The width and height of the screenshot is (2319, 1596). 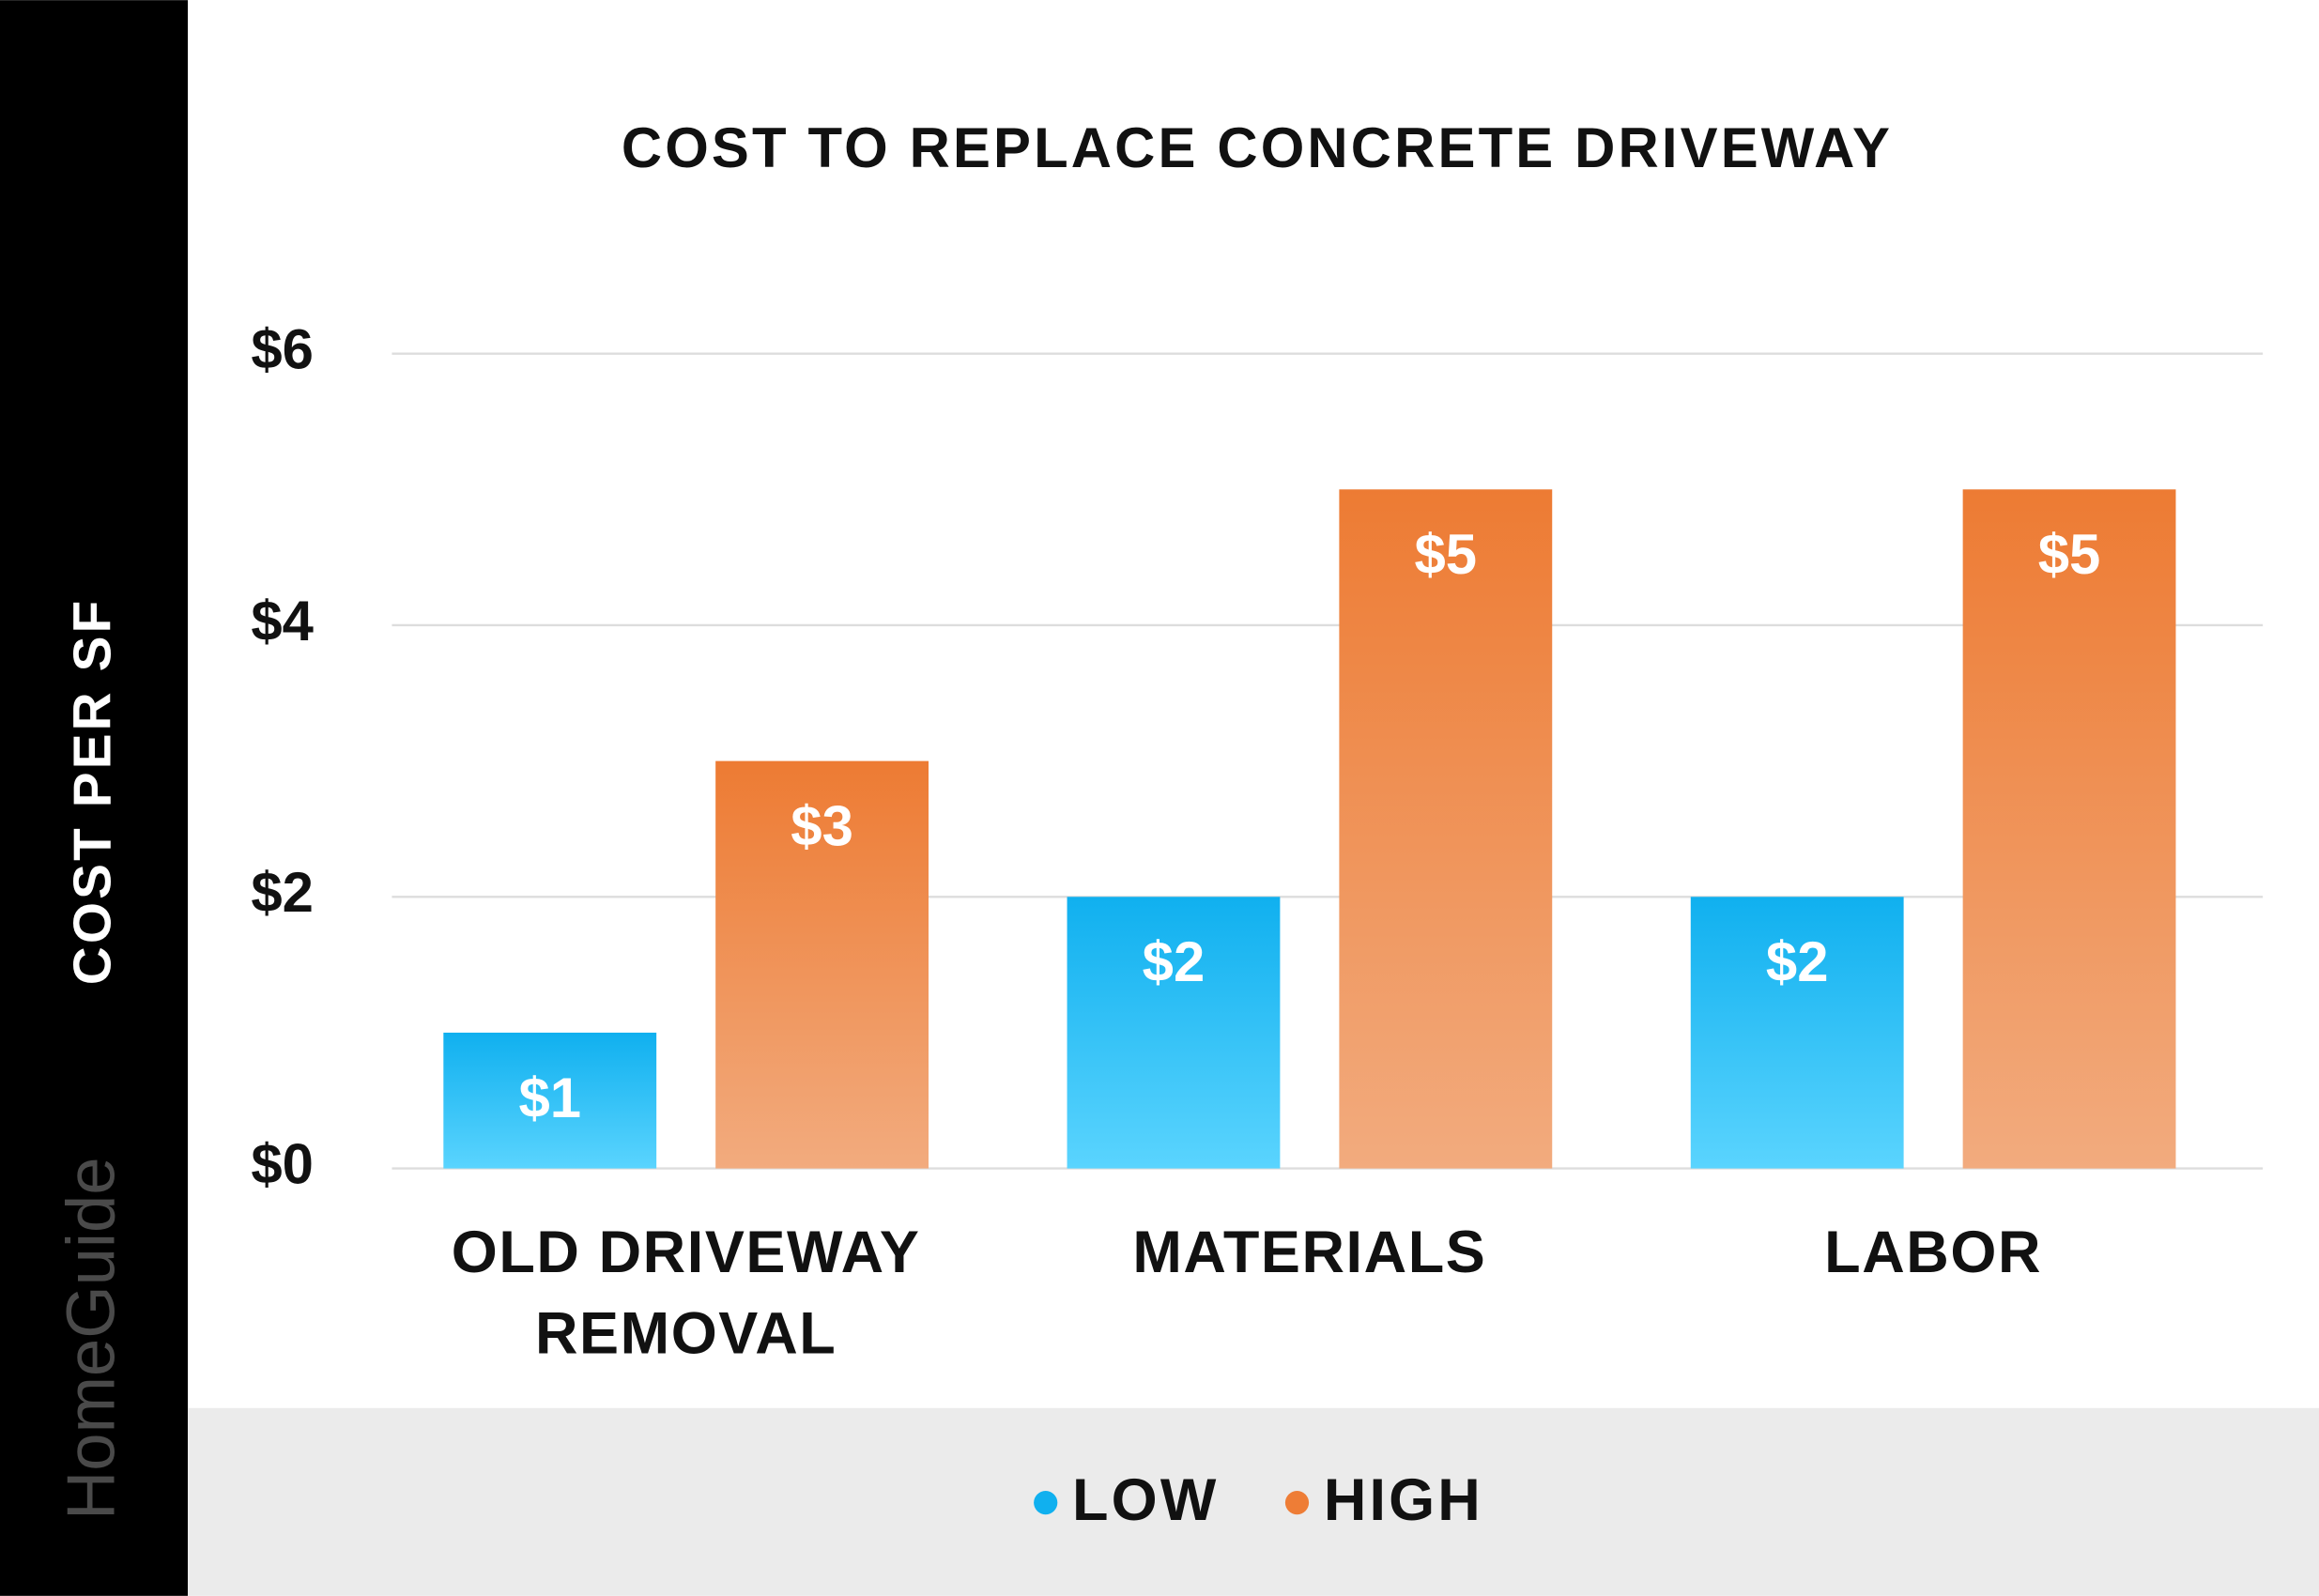 What do you see at coordinates (1145, 1500) in the screenshot?
I see `legend-label: LOW` at bounding box center [1145, 1500].